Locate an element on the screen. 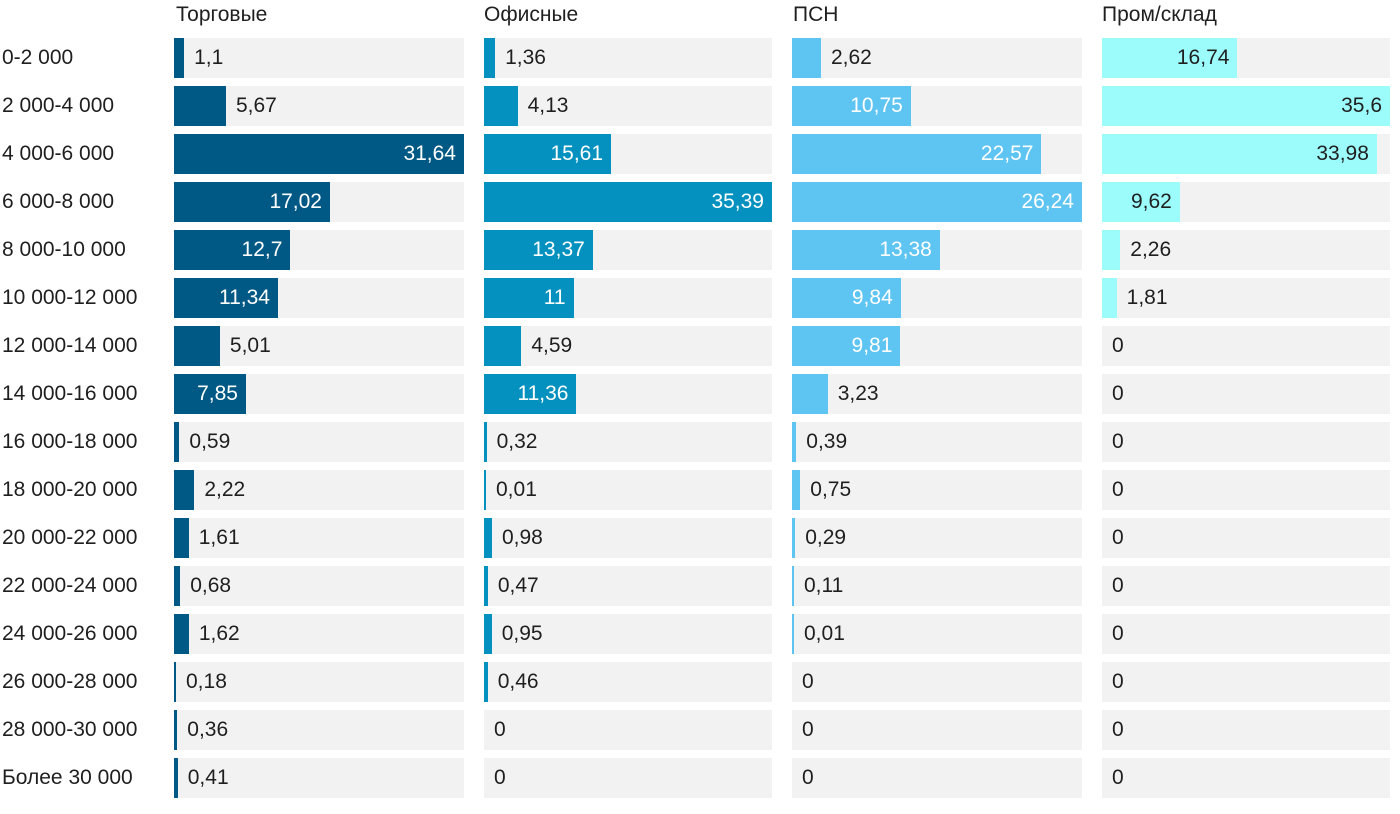  bar-track: 0,95 is located at coordinates (628, 634).